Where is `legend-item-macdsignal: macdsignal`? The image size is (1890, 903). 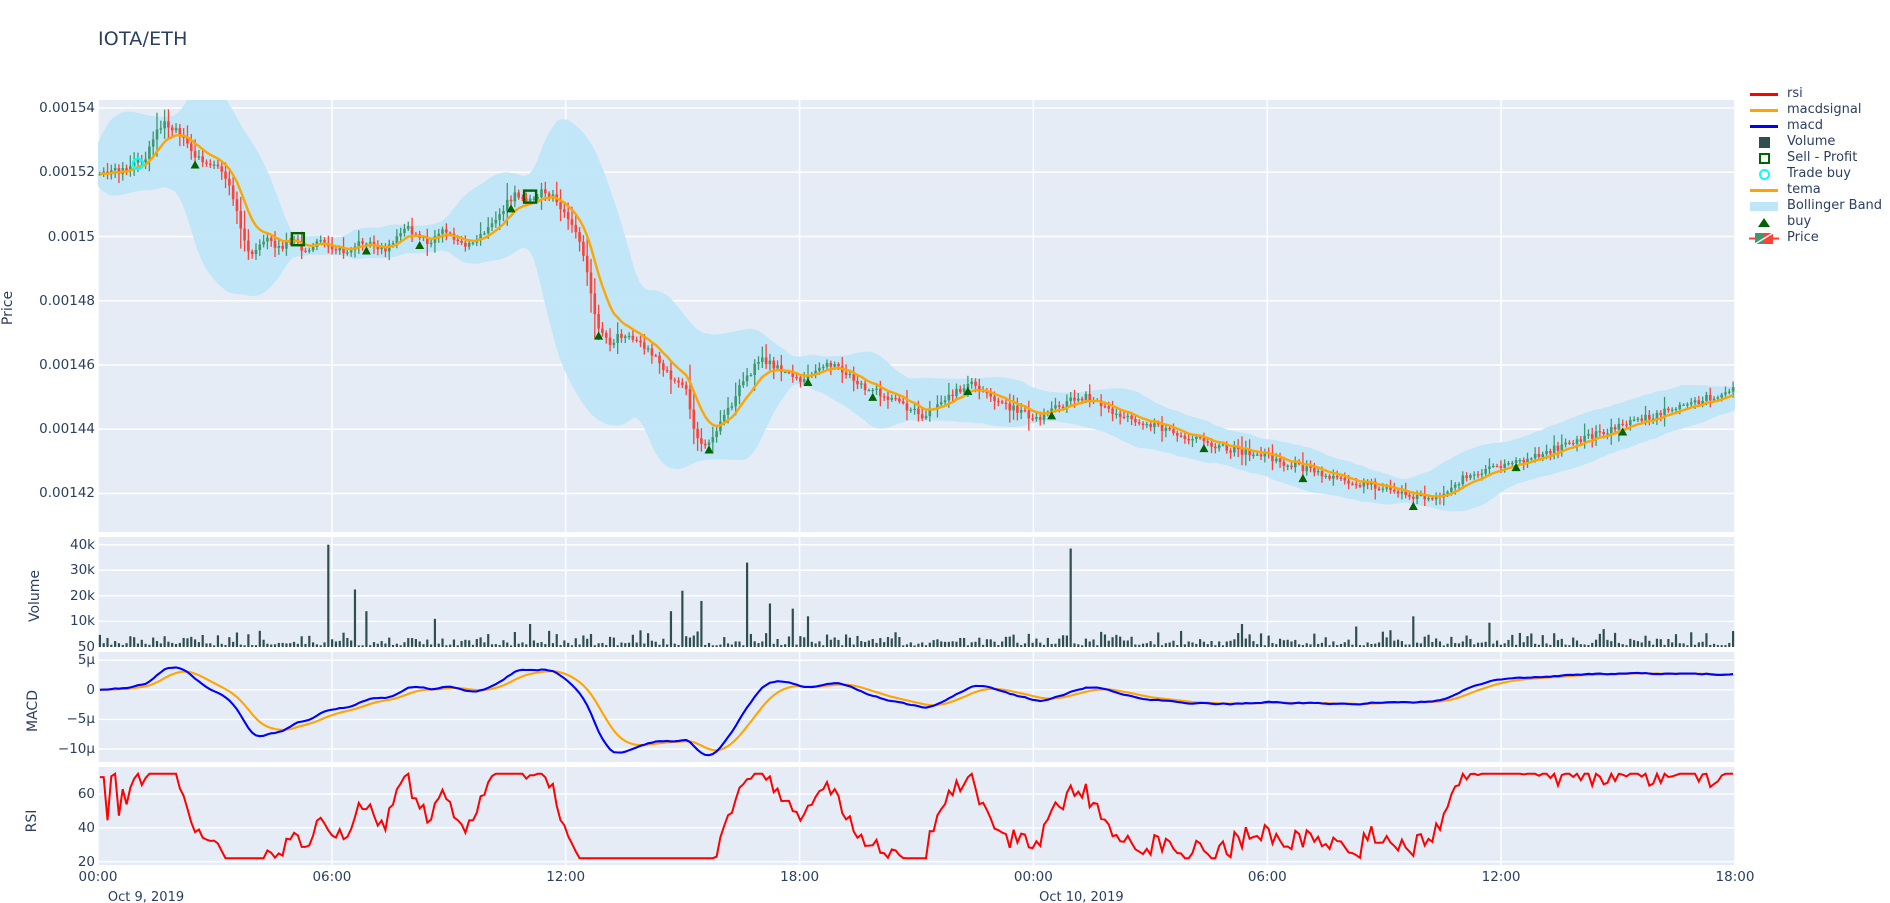
legend-item-macdsignal: macdsignal is located at coordinates (1818, 110).